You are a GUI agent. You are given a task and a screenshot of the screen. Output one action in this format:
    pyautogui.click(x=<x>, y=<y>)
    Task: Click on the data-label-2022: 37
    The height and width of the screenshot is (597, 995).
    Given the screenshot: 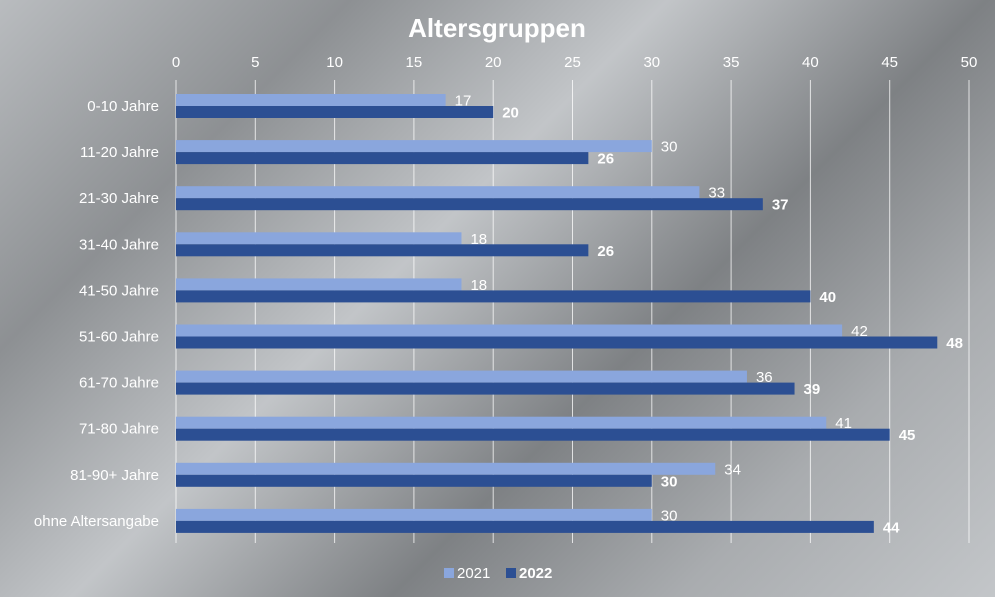 What is the action you would take?
    pyautogui.click(x=780, y=205)
    